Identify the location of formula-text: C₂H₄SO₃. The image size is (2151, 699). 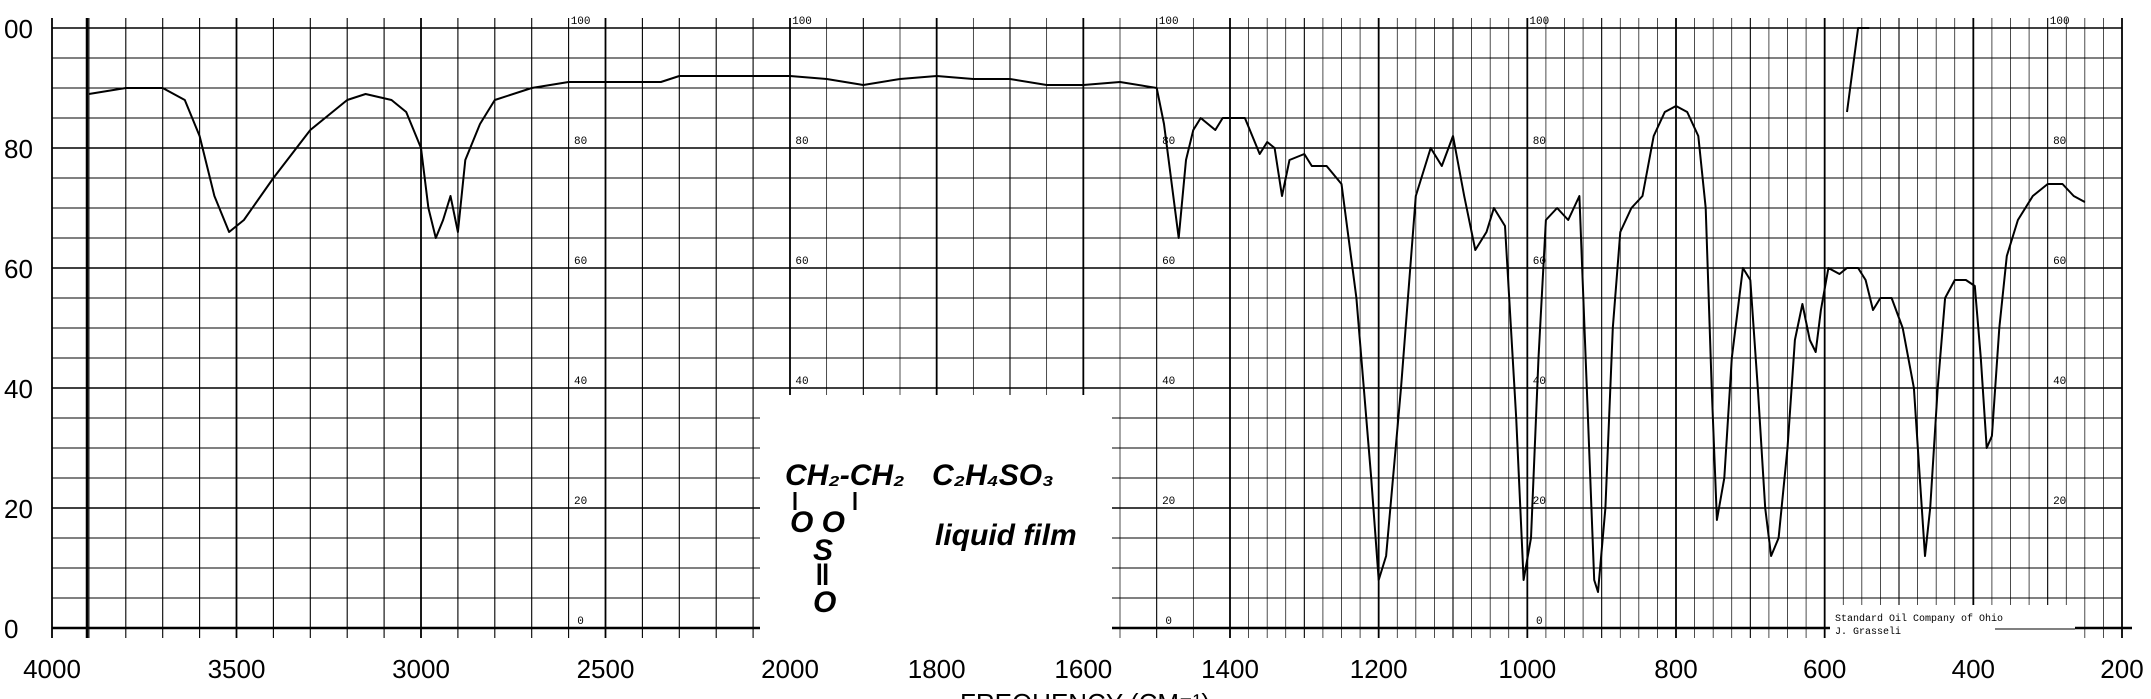
(993, 475).